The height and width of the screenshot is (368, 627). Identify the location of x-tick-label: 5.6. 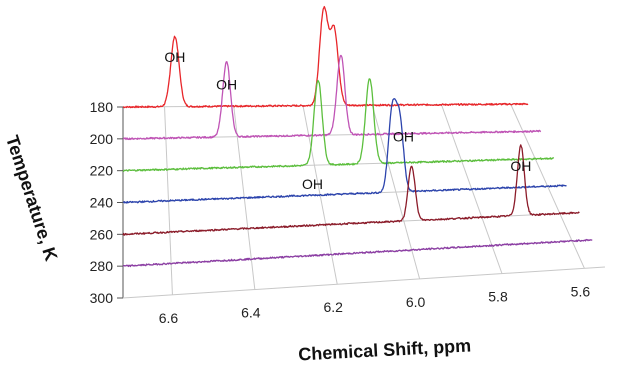
(581, 291).